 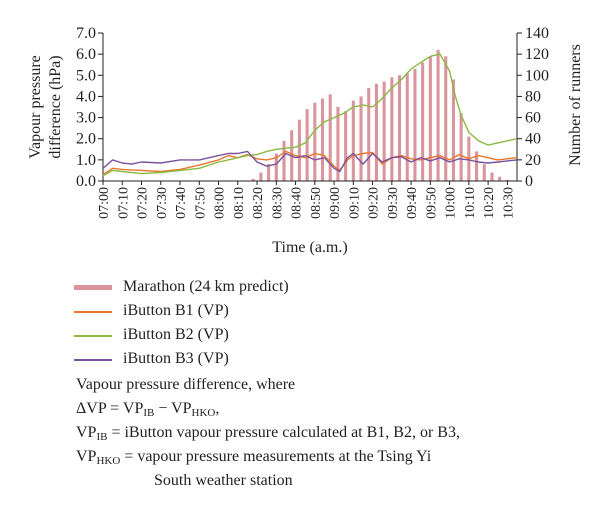 I want to click on x-tick-label-5: 07:50, so click(x=200, y=203).